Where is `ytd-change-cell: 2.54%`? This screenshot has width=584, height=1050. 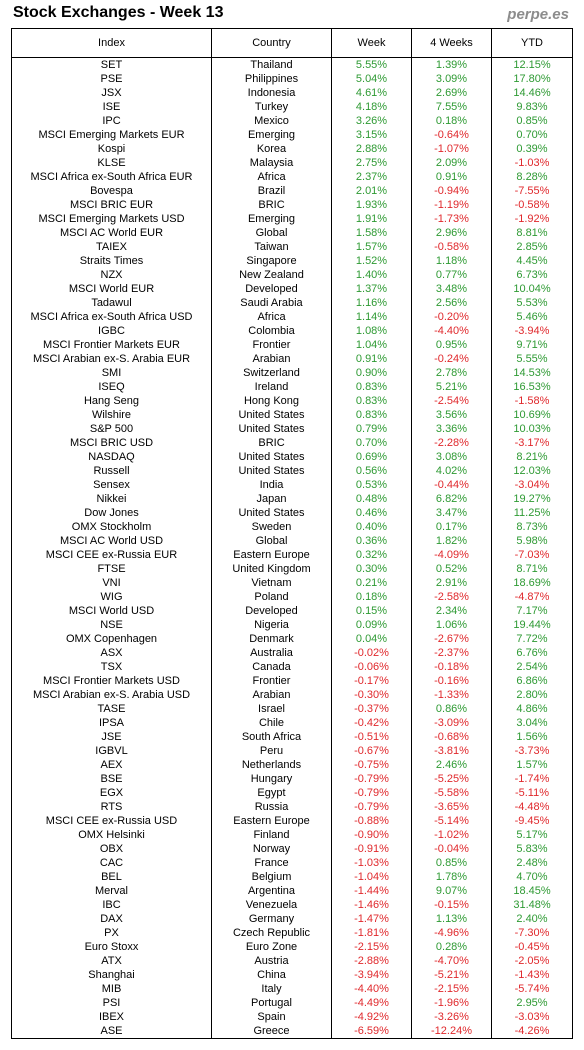
ytd-change-cell: 2.54% is located at coordinates (532, 667).